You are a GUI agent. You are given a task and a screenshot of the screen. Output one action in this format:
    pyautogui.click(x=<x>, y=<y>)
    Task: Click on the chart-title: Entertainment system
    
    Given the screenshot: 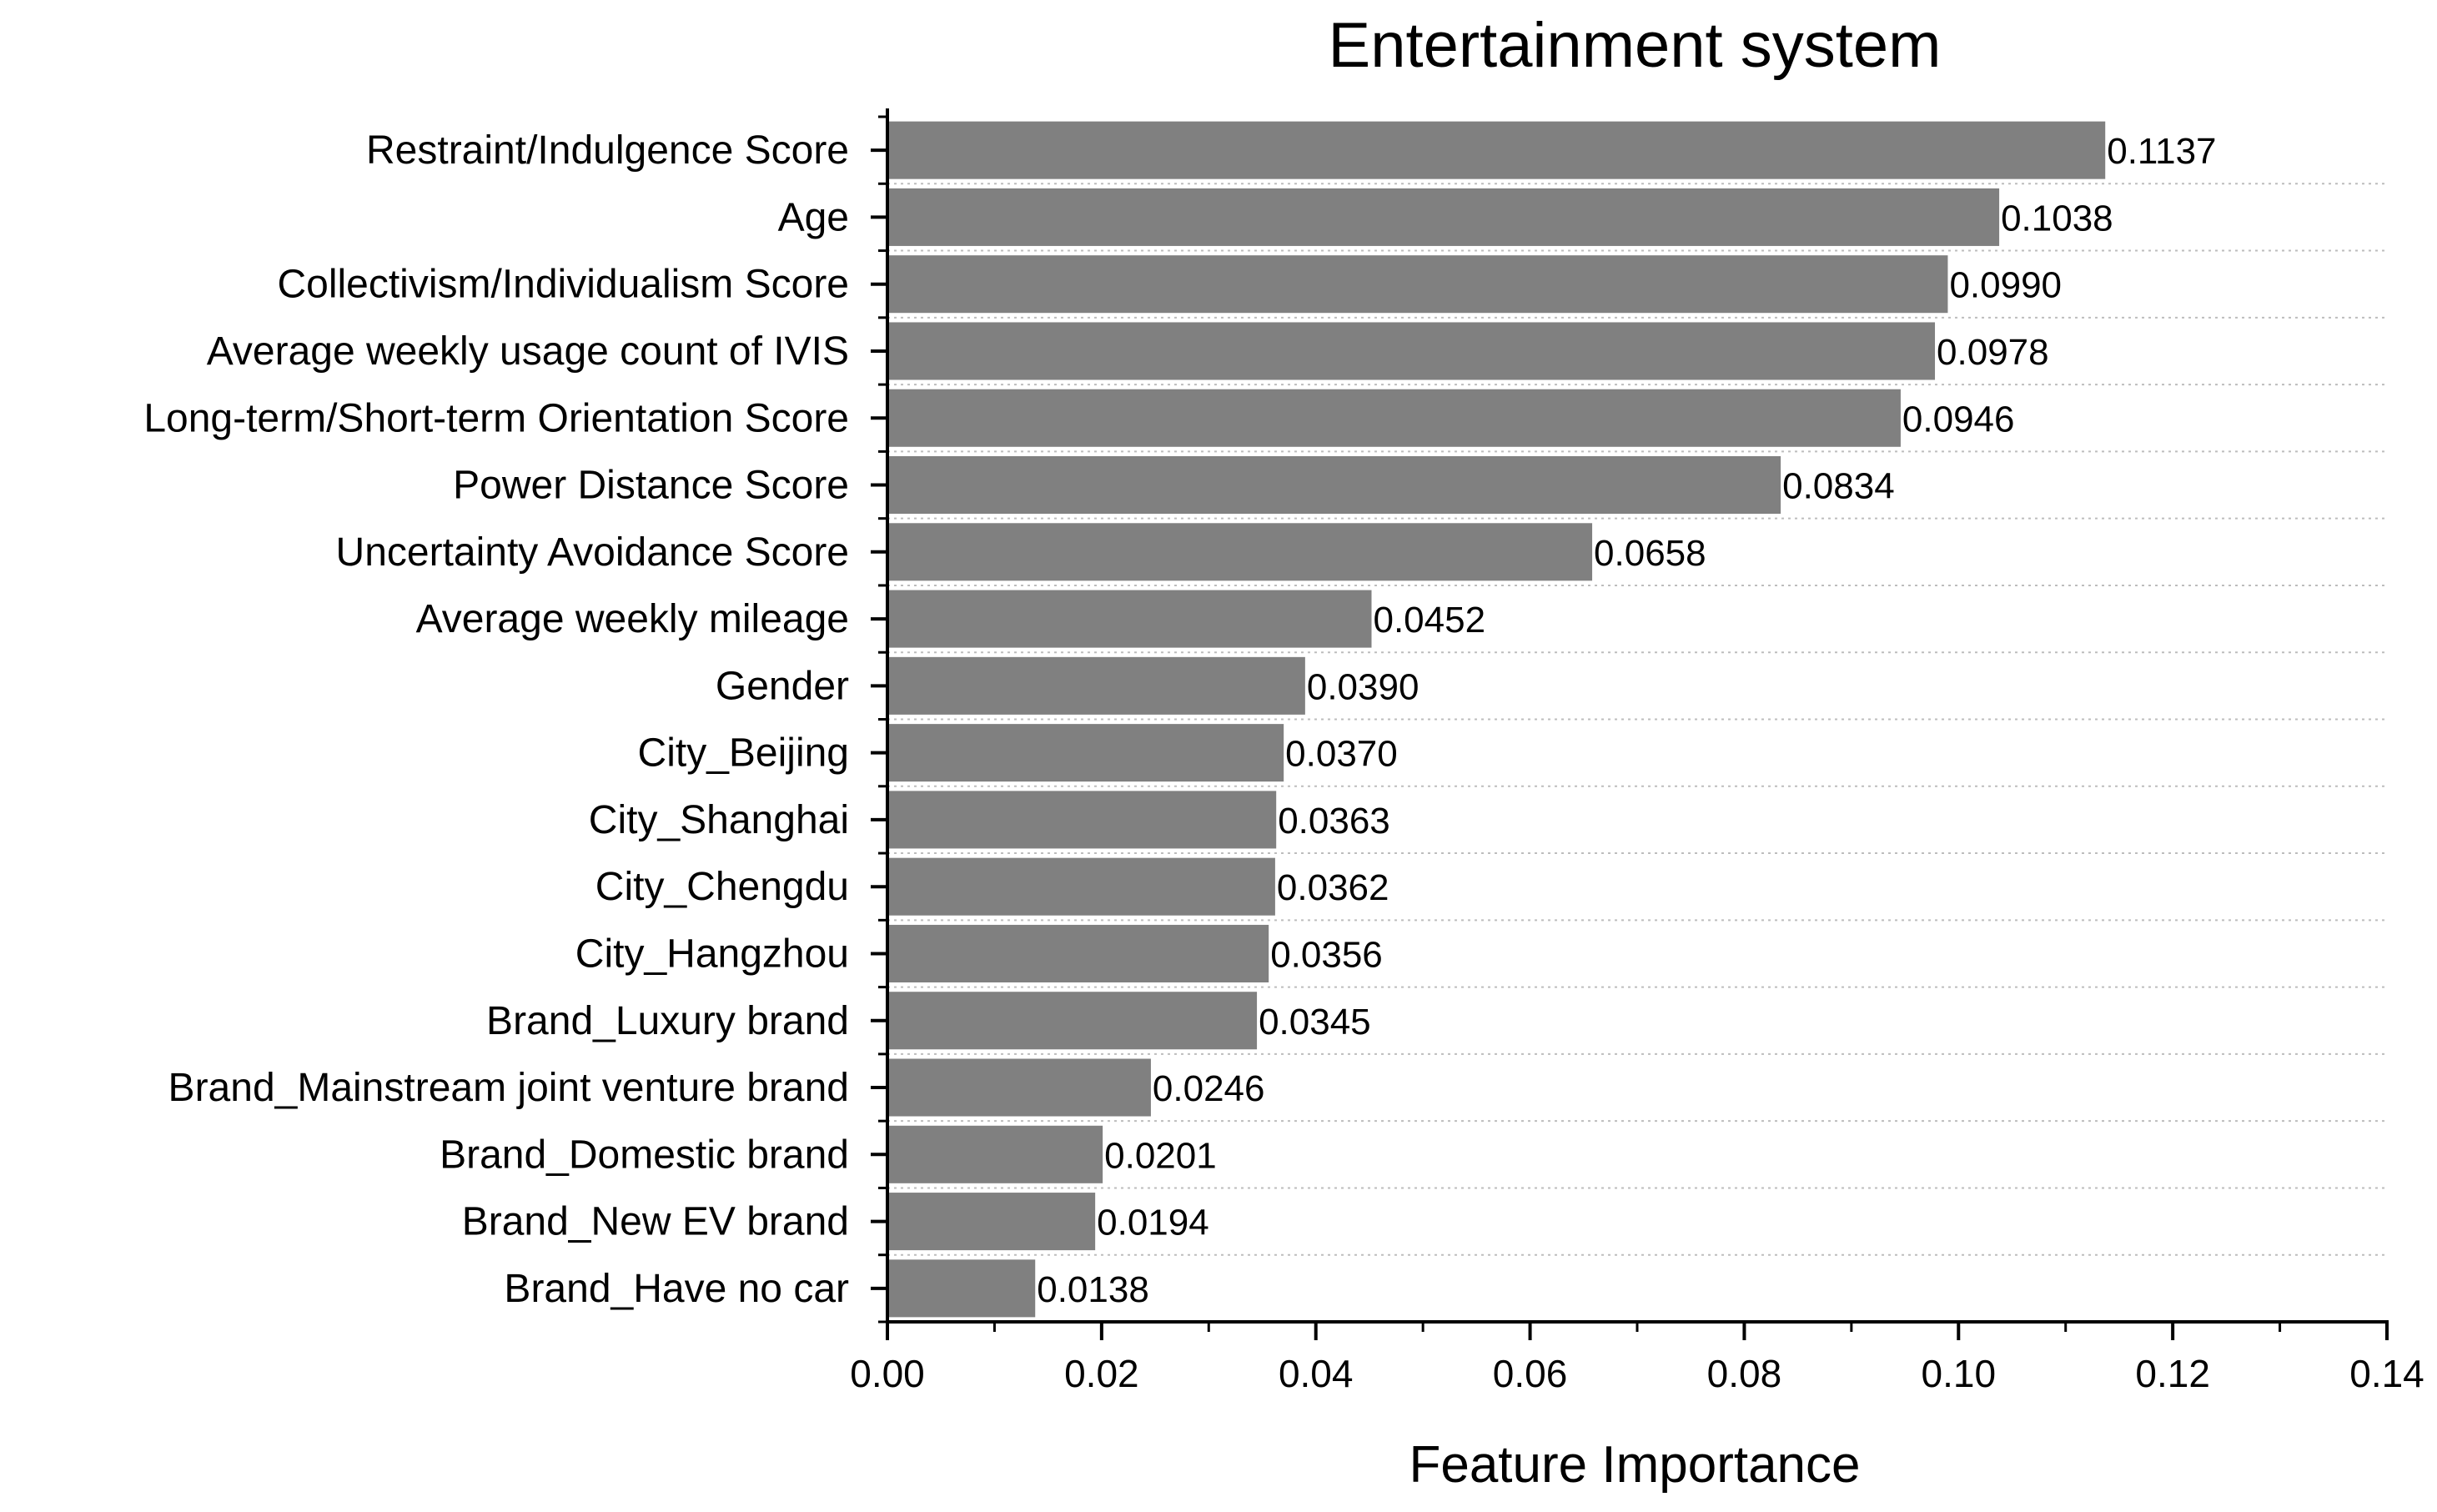 What is the action you would take?
    pyautogui.click(x=1636, y=45)
    